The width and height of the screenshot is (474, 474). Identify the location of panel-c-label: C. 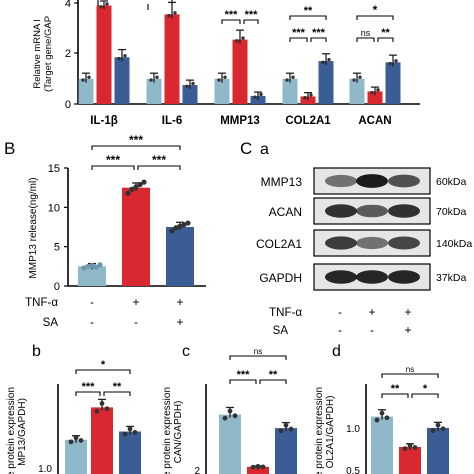
(246, 148).